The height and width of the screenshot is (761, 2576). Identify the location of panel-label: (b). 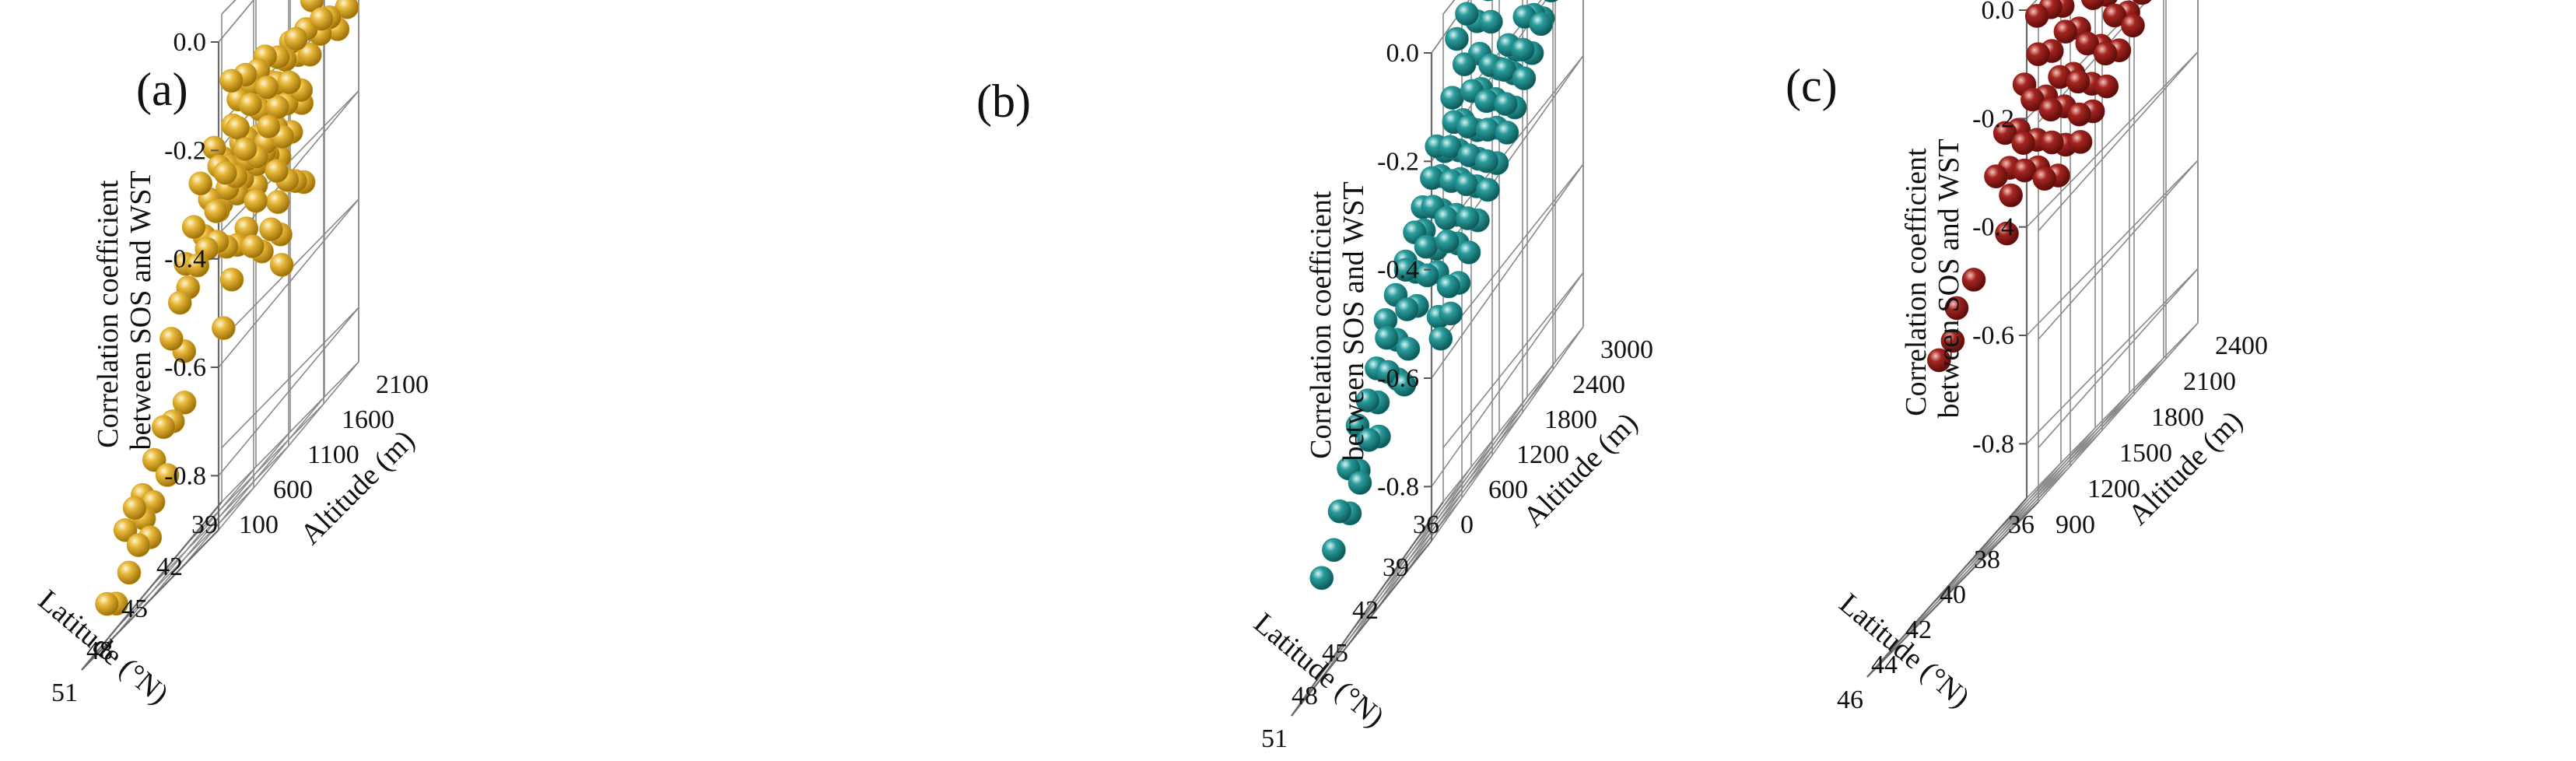
(1003, 101).